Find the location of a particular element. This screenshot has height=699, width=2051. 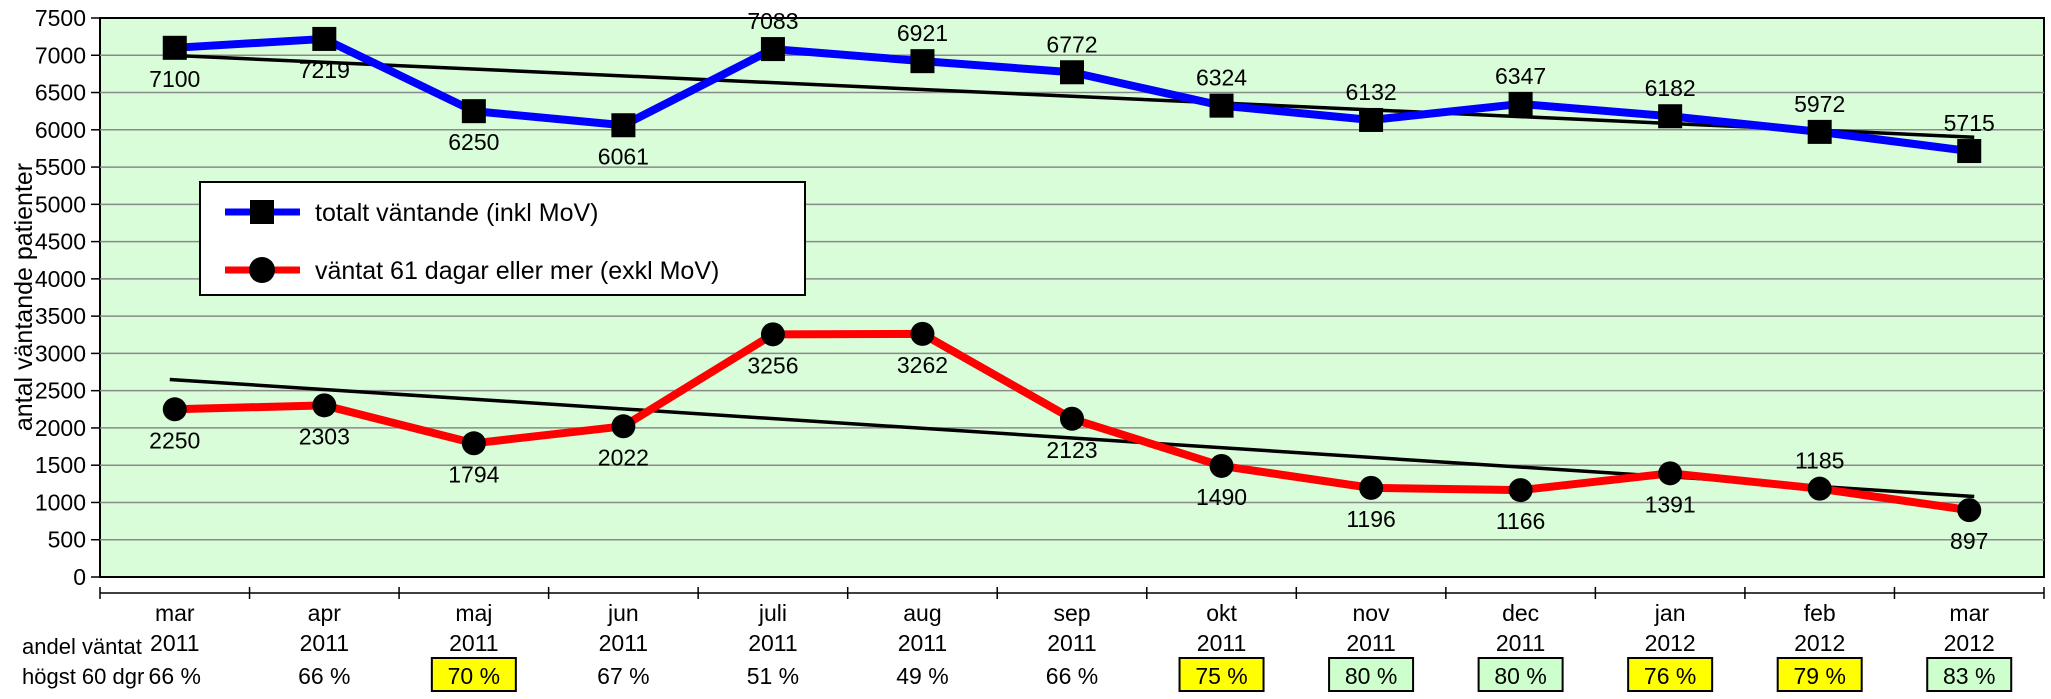

share-value: 70 % is located at coordinates (474, 676).